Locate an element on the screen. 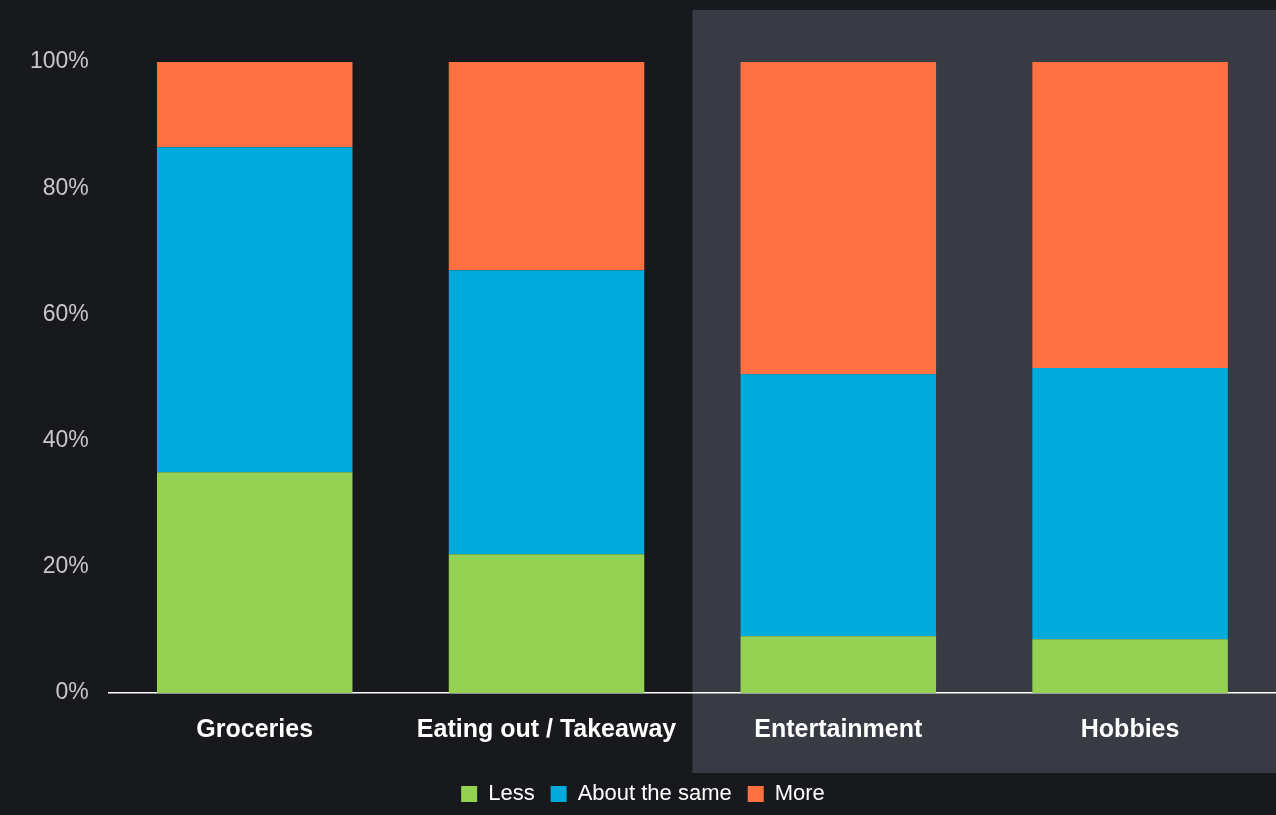  x-tick-label: Entertainment is located at coordinates (839, 727).